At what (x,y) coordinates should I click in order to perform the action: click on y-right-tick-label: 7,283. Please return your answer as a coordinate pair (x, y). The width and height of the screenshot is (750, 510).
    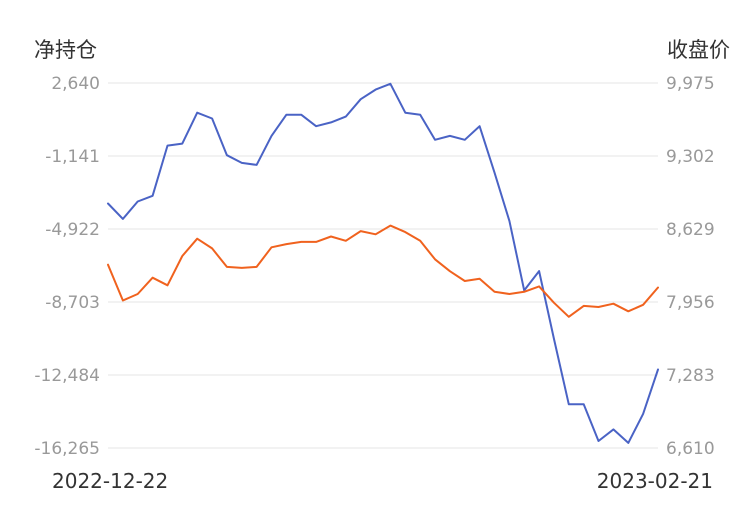
    Looking at the image, I should click on (690, 376).